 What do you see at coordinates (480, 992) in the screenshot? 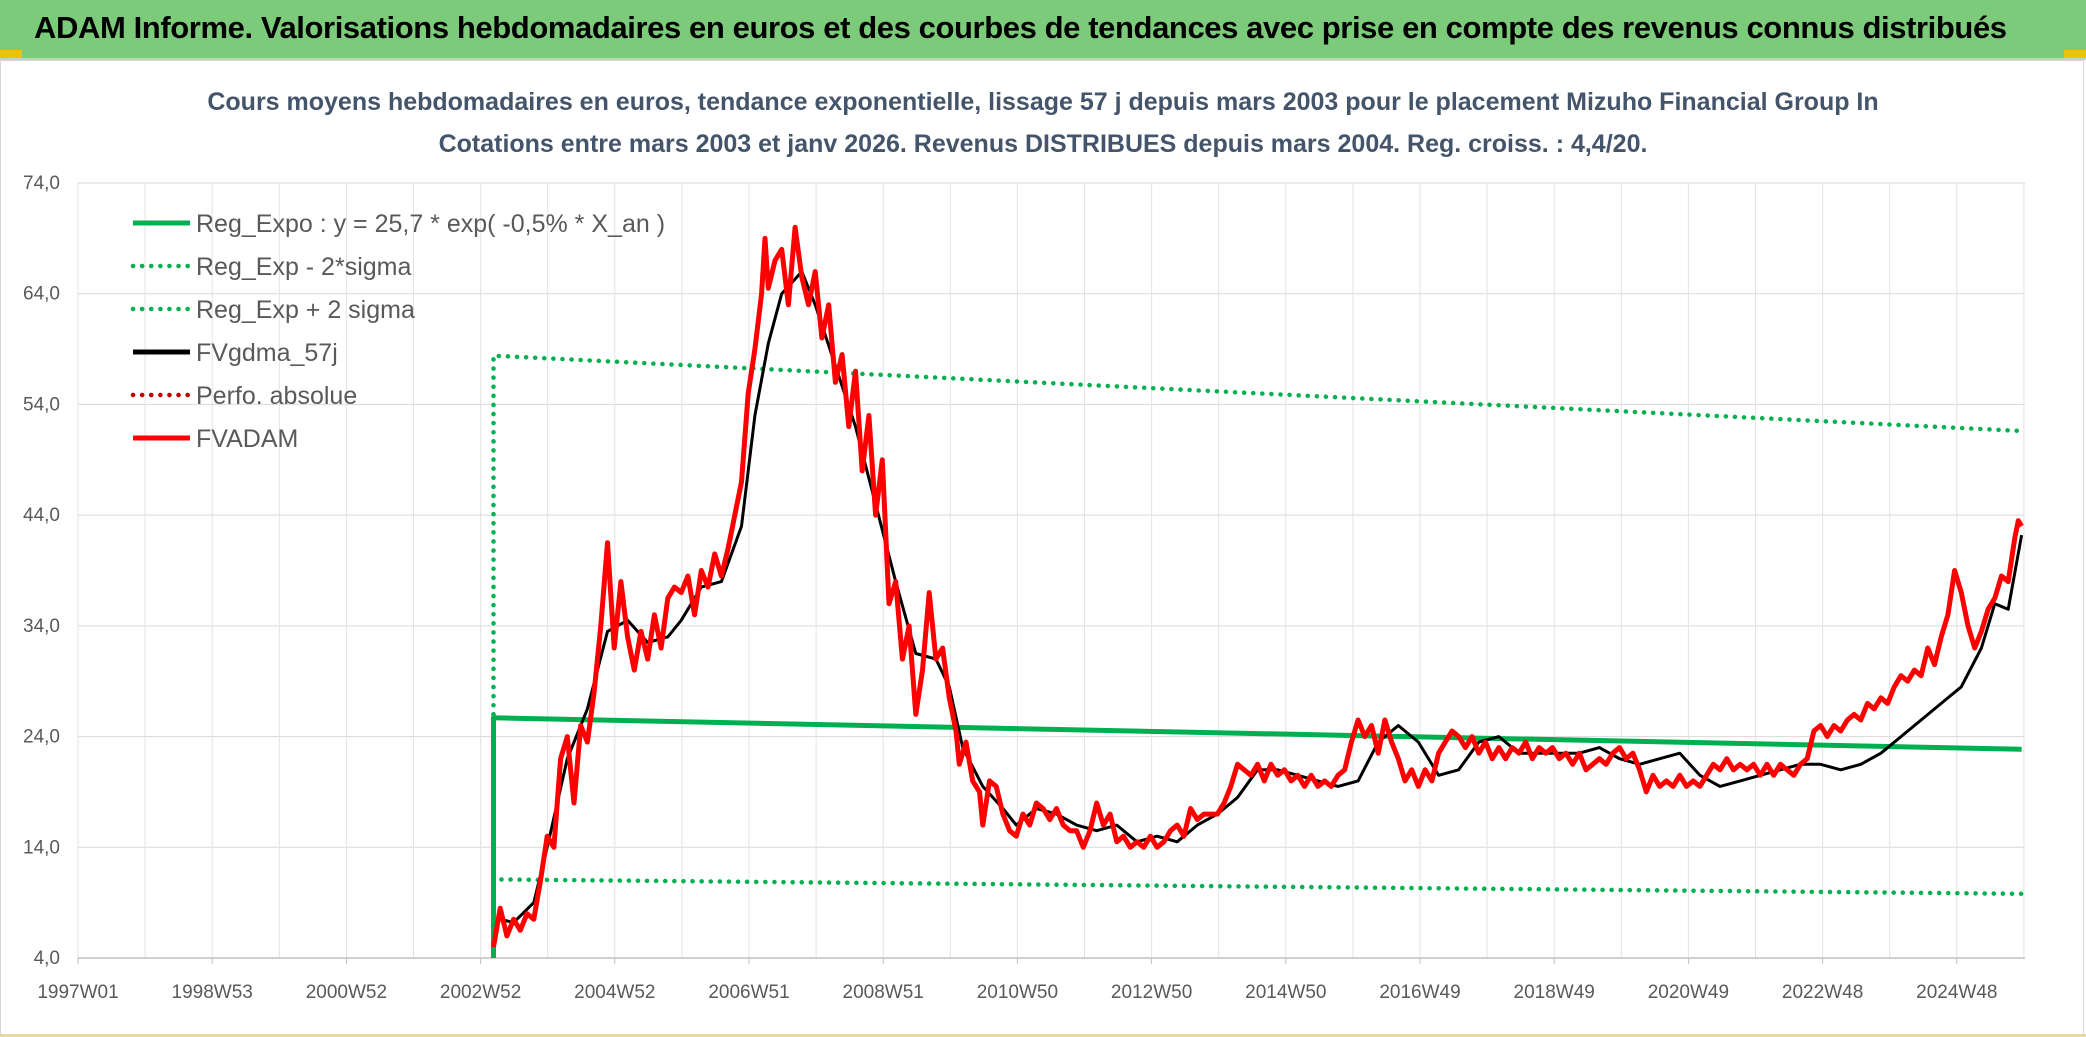
I see `x-tick-label: 2002W52` at bounding box center [480, 992].